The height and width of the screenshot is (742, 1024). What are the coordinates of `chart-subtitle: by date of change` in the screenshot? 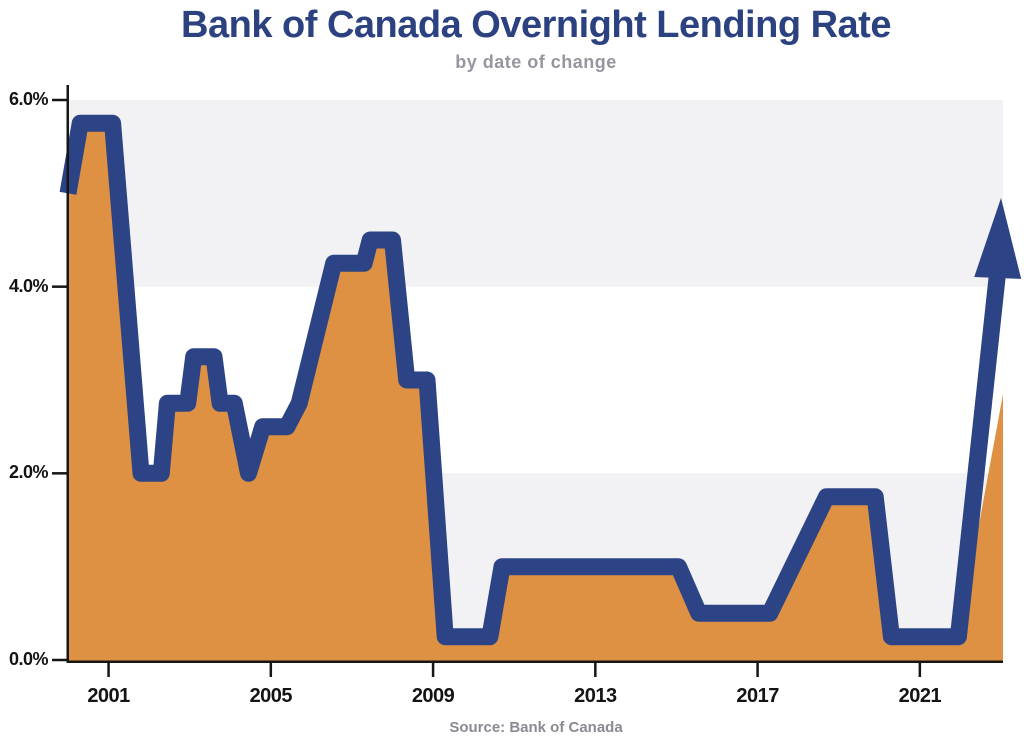 It's located at (536, 62).